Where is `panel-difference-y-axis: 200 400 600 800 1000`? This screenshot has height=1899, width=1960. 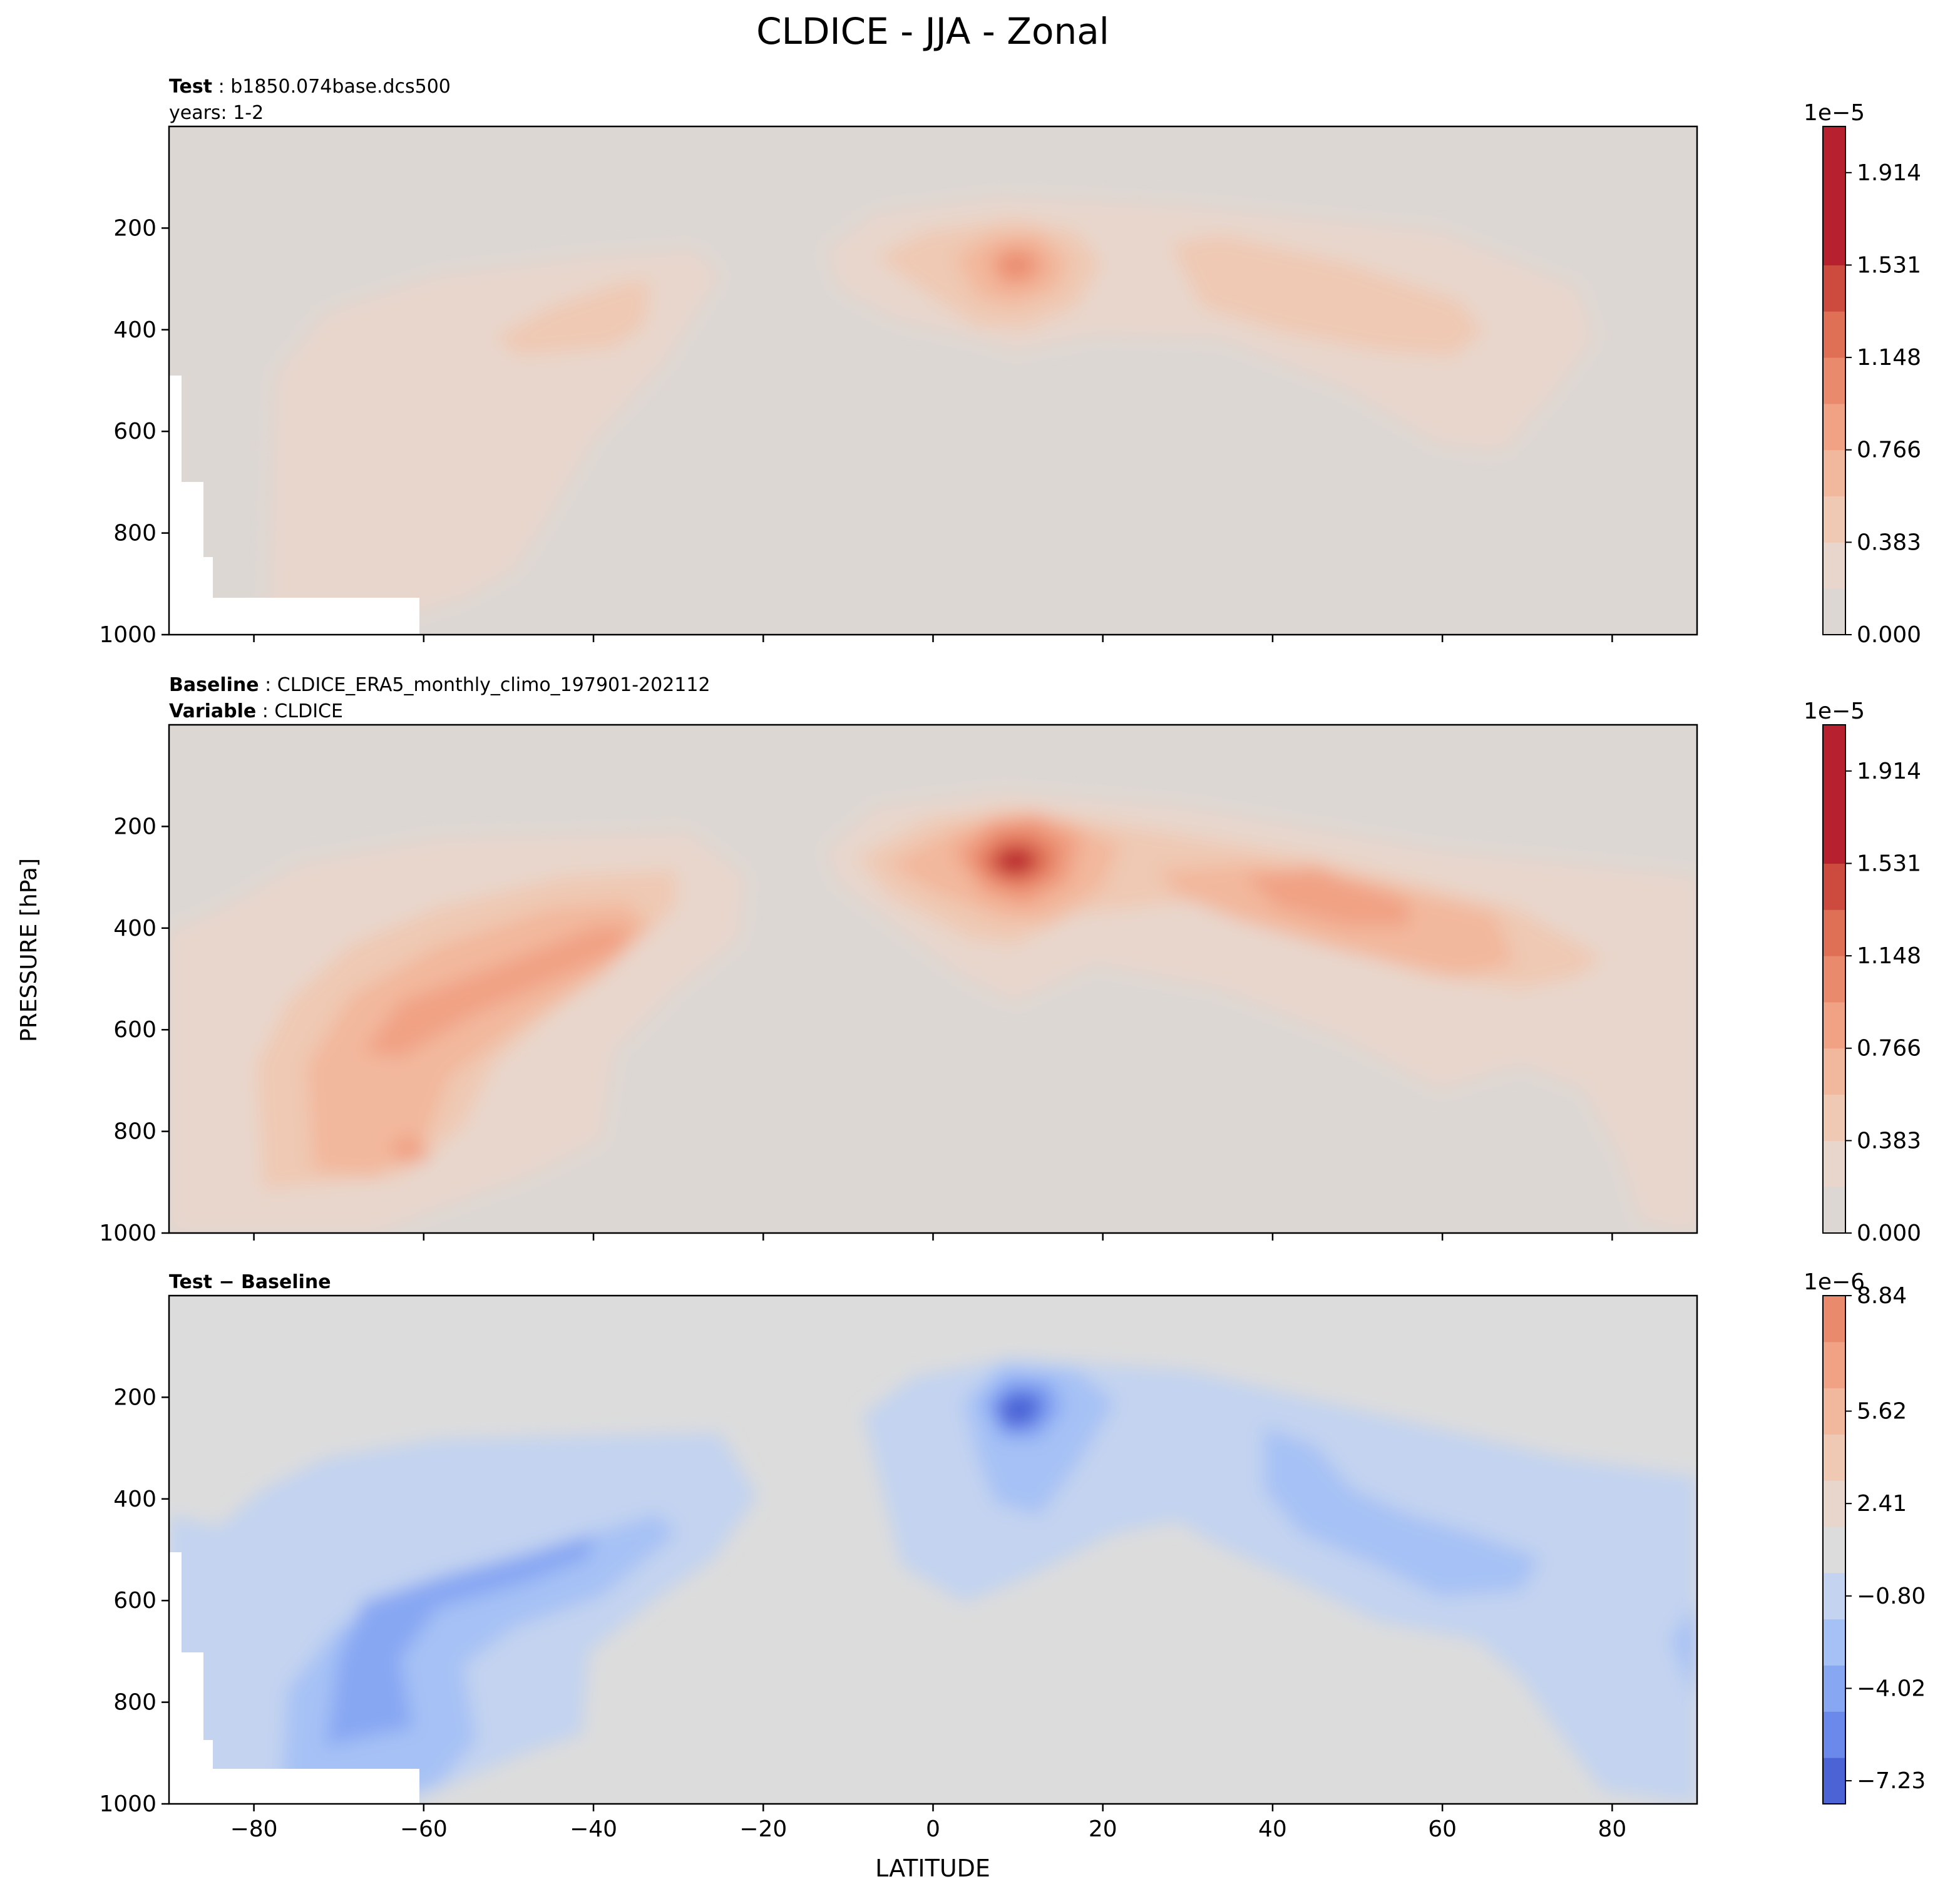 panel-difference-y-axis: 200 400 600 800 1000 is located at coordinates (134, 1601).